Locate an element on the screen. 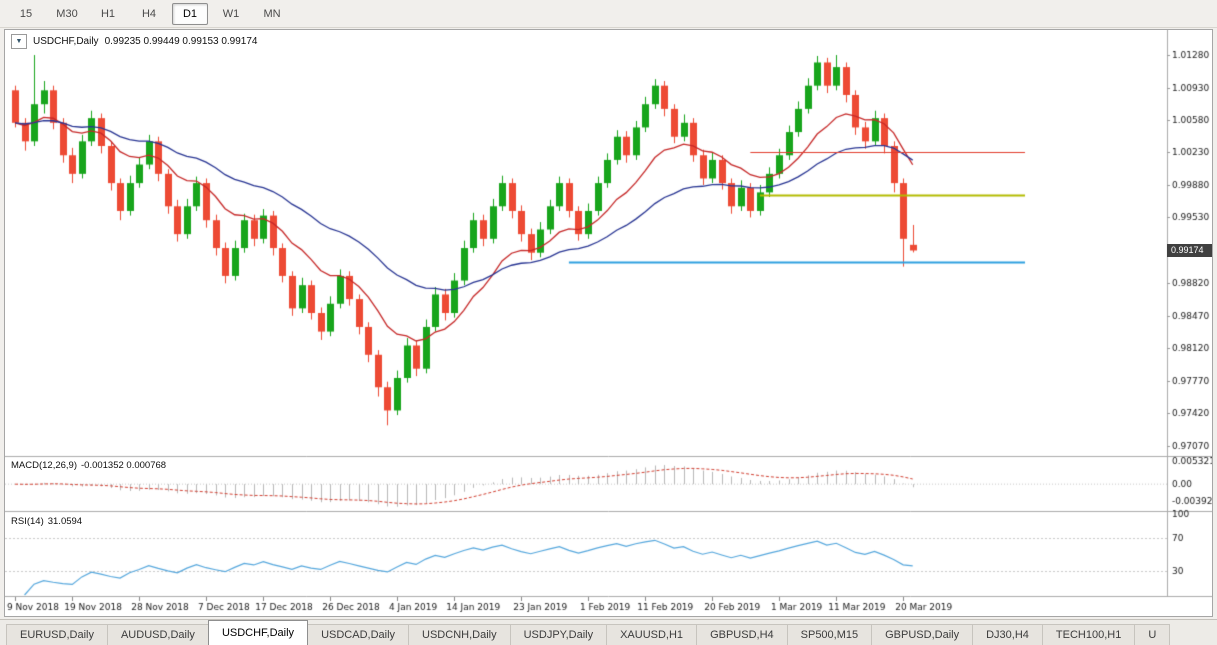  timeframe-button-m30: M30 is located at coordinates (67, 13).